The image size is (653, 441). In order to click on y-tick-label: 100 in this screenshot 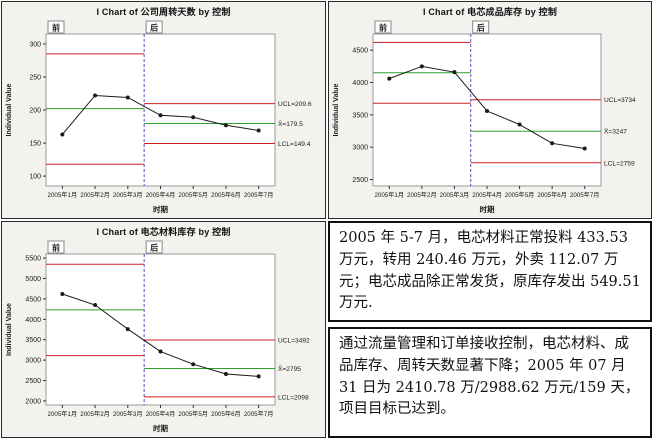, I will do `click(35, 177)`.